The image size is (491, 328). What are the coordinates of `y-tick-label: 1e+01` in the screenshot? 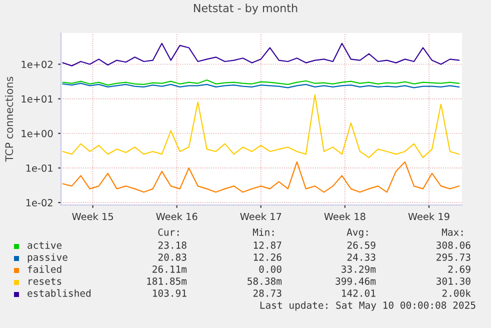 It's located at (37, 99).